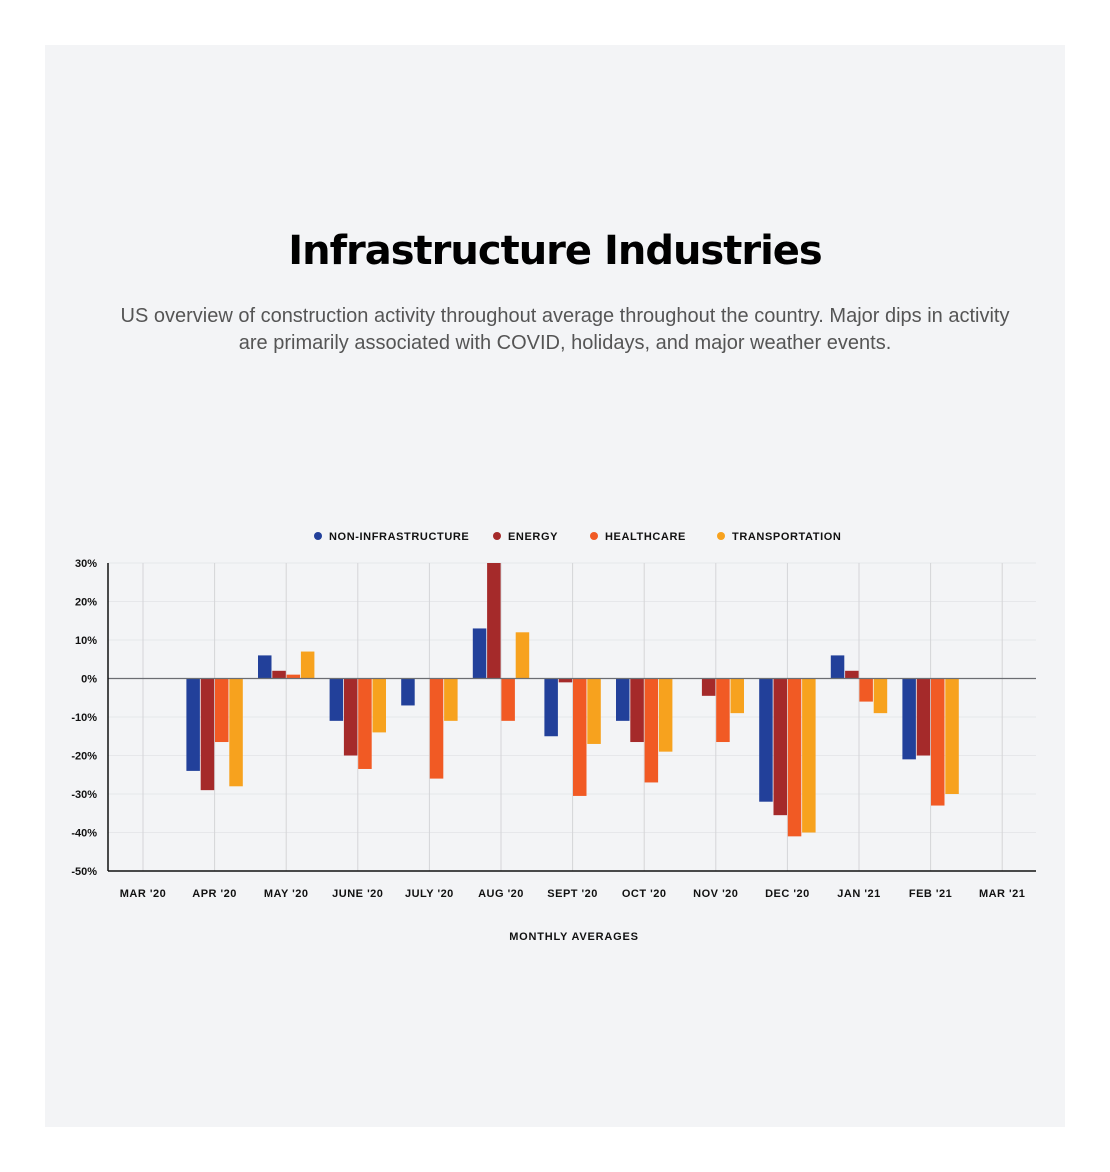  I want to click on x-tick-label: SEPT '20, so click(572, 894).